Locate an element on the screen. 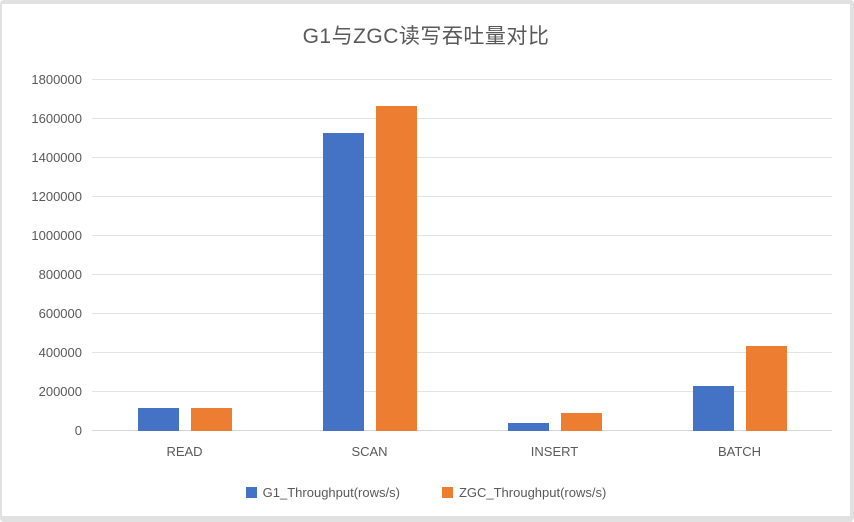  bar-g1-read is located at coordinates (158, 419).